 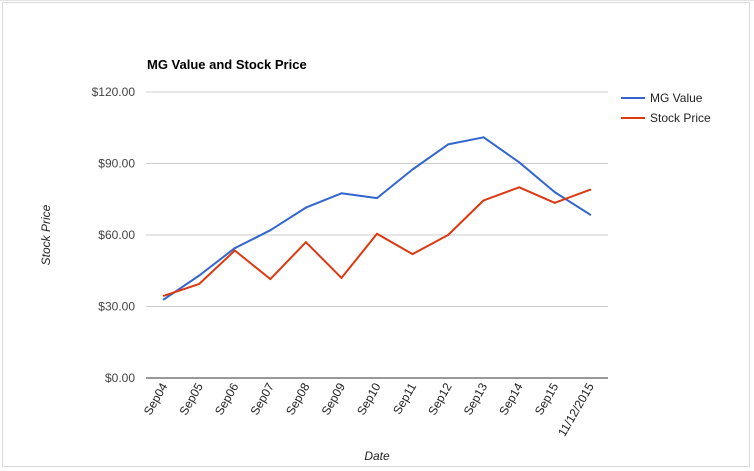 I want to click on x-tick-label: 11/12/2015, so click(x=576, y=409).